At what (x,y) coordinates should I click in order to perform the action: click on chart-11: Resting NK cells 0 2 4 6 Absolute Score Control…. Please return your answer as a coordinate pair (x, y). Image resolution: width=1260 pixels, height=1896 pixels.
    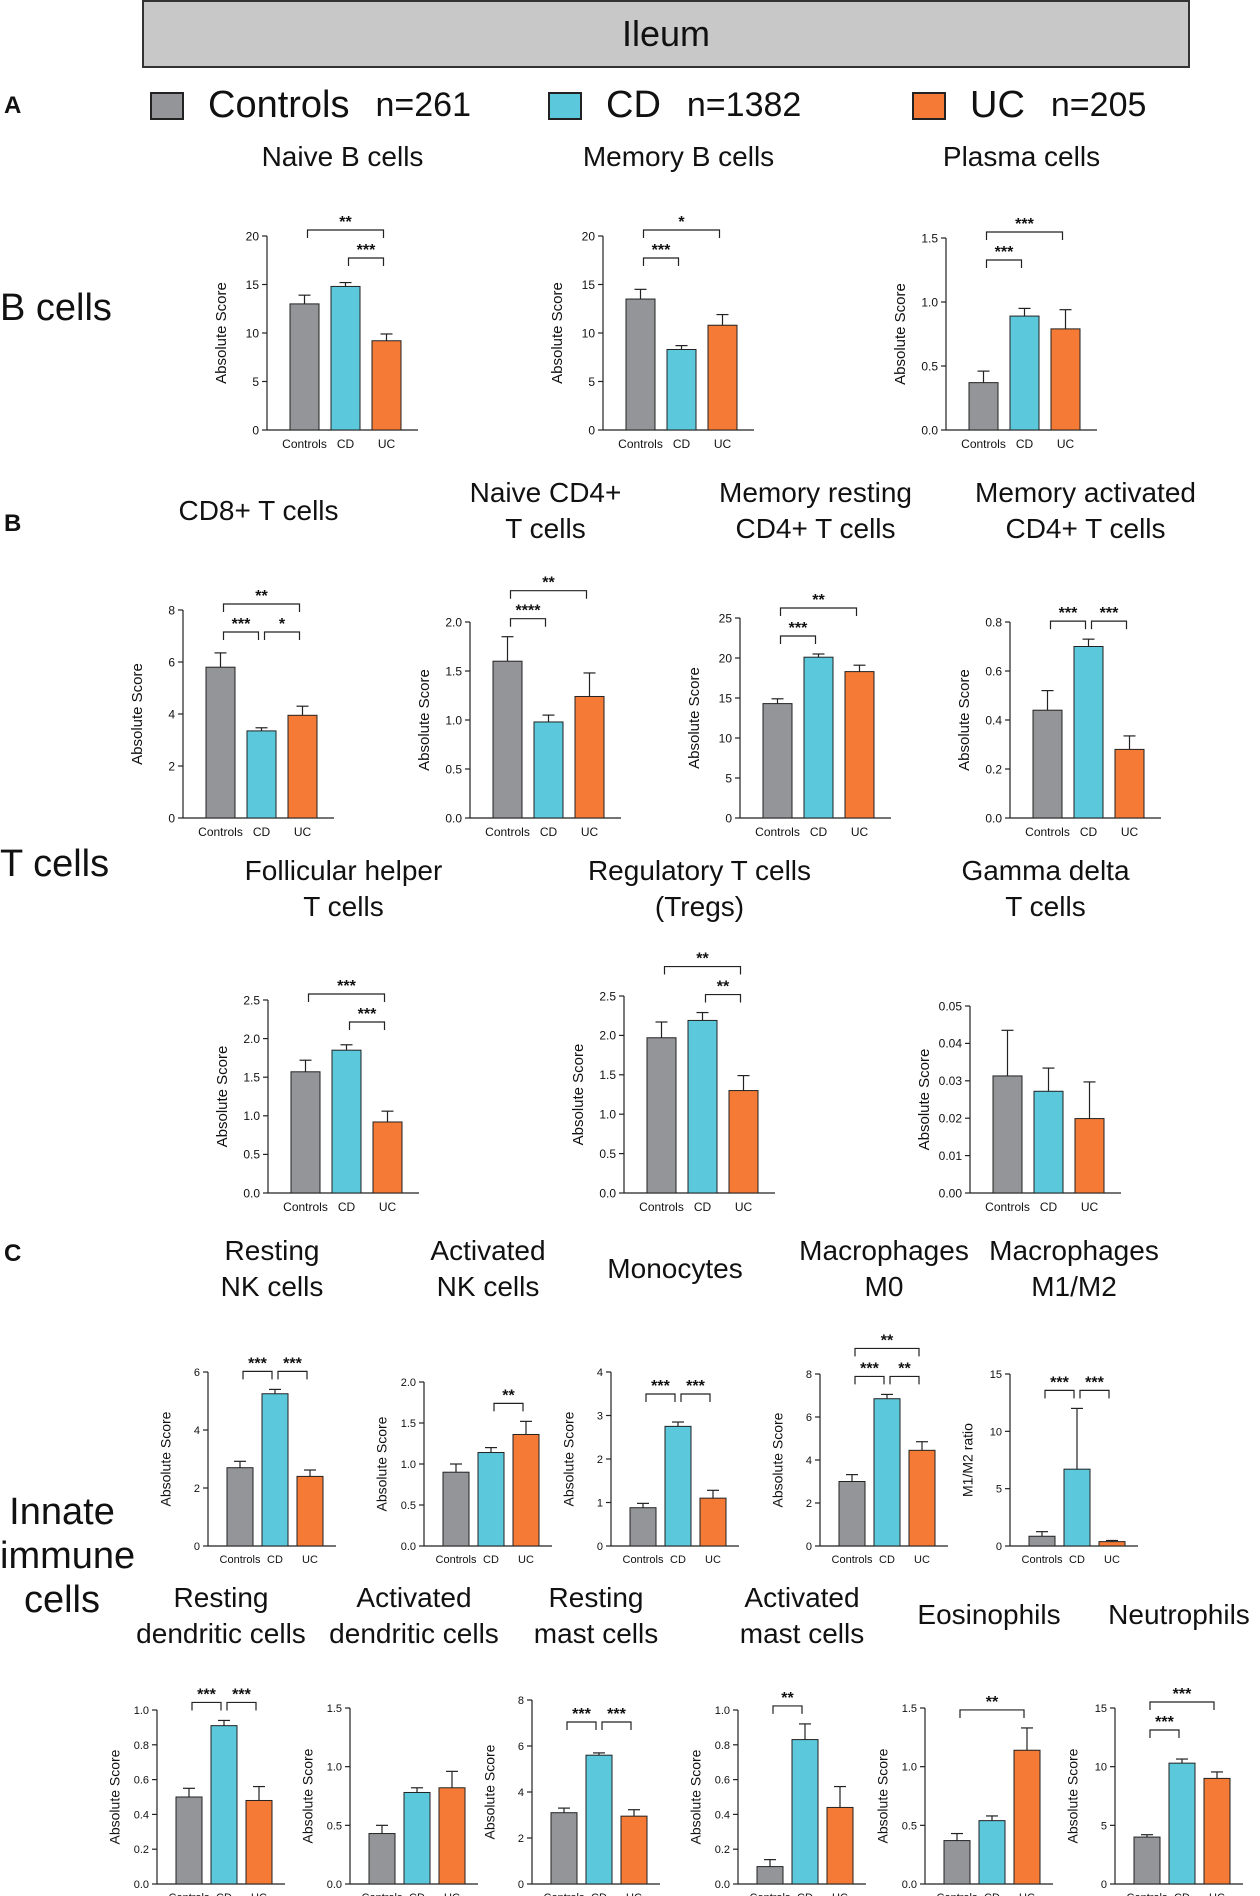
    Looking at the image, I should click on (247, 1400).